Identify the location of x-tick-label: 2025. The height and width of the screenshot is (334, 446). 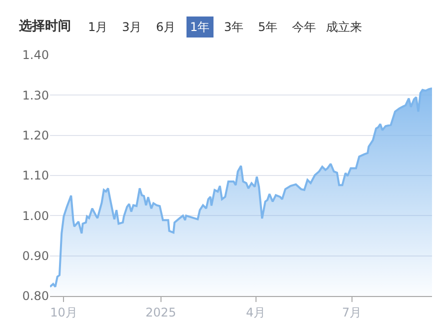
(161, 312).